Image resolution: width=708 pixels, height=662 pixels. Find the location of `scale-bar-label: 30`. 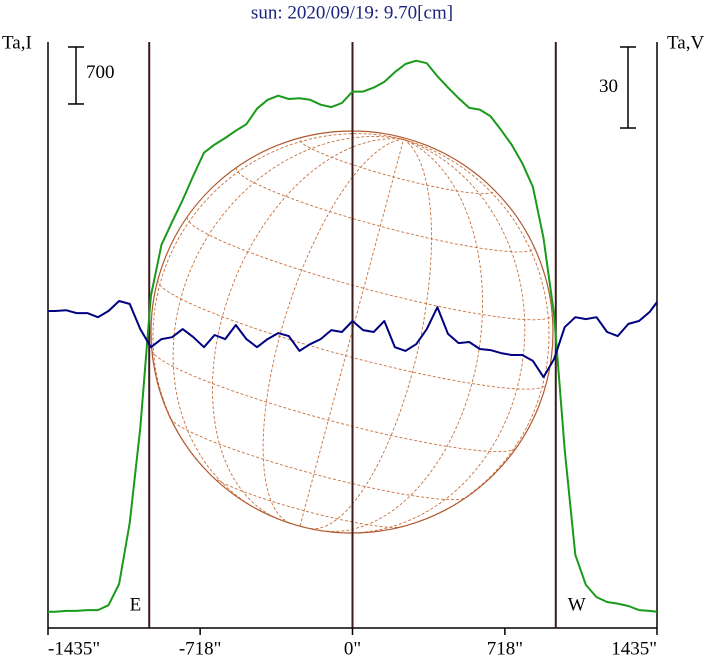

scale-bar-label: 30 is located at coordinates (608, 86).